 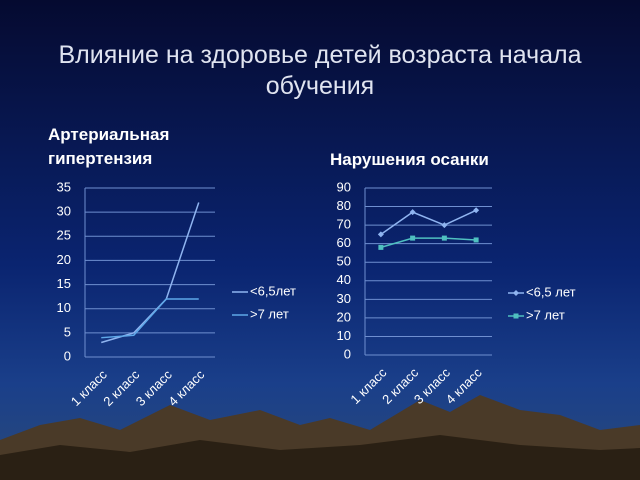 What do you see at coordinates (344, 242) in the screenshot?
I see `y-tick-label: 60` at bounding box center [344, 242].